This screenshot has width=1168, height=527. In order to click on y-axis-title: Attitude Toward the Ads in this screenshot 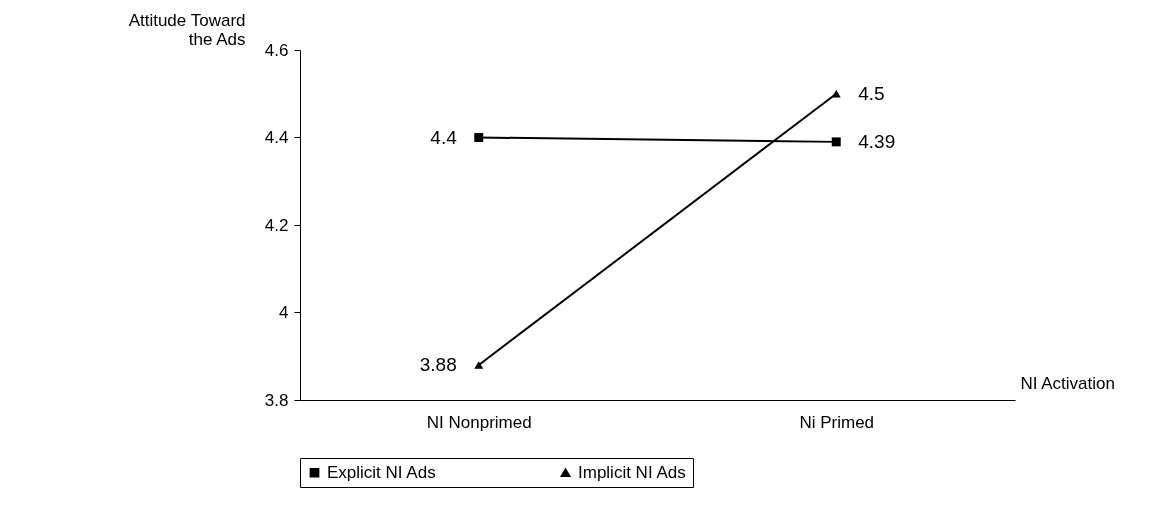, I will do `click(187, 29)`.